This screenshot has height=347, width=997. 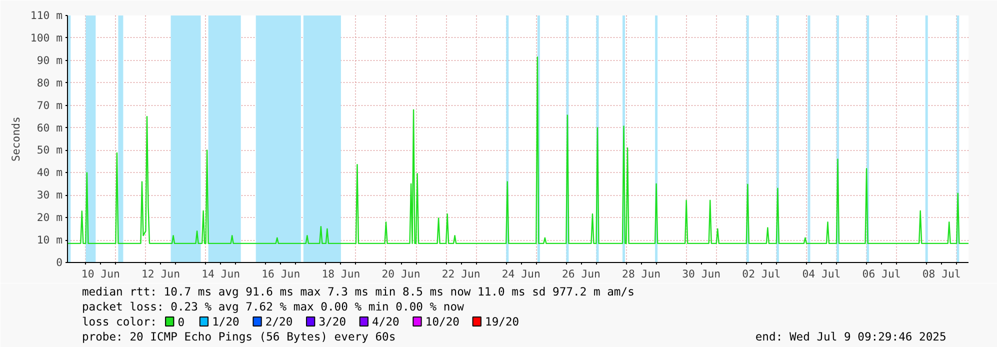 What do you see at coordinates (100, 274) in the screenshot?
I see `x-tick-label: 10 Jun` at bounding box center [100, 274].